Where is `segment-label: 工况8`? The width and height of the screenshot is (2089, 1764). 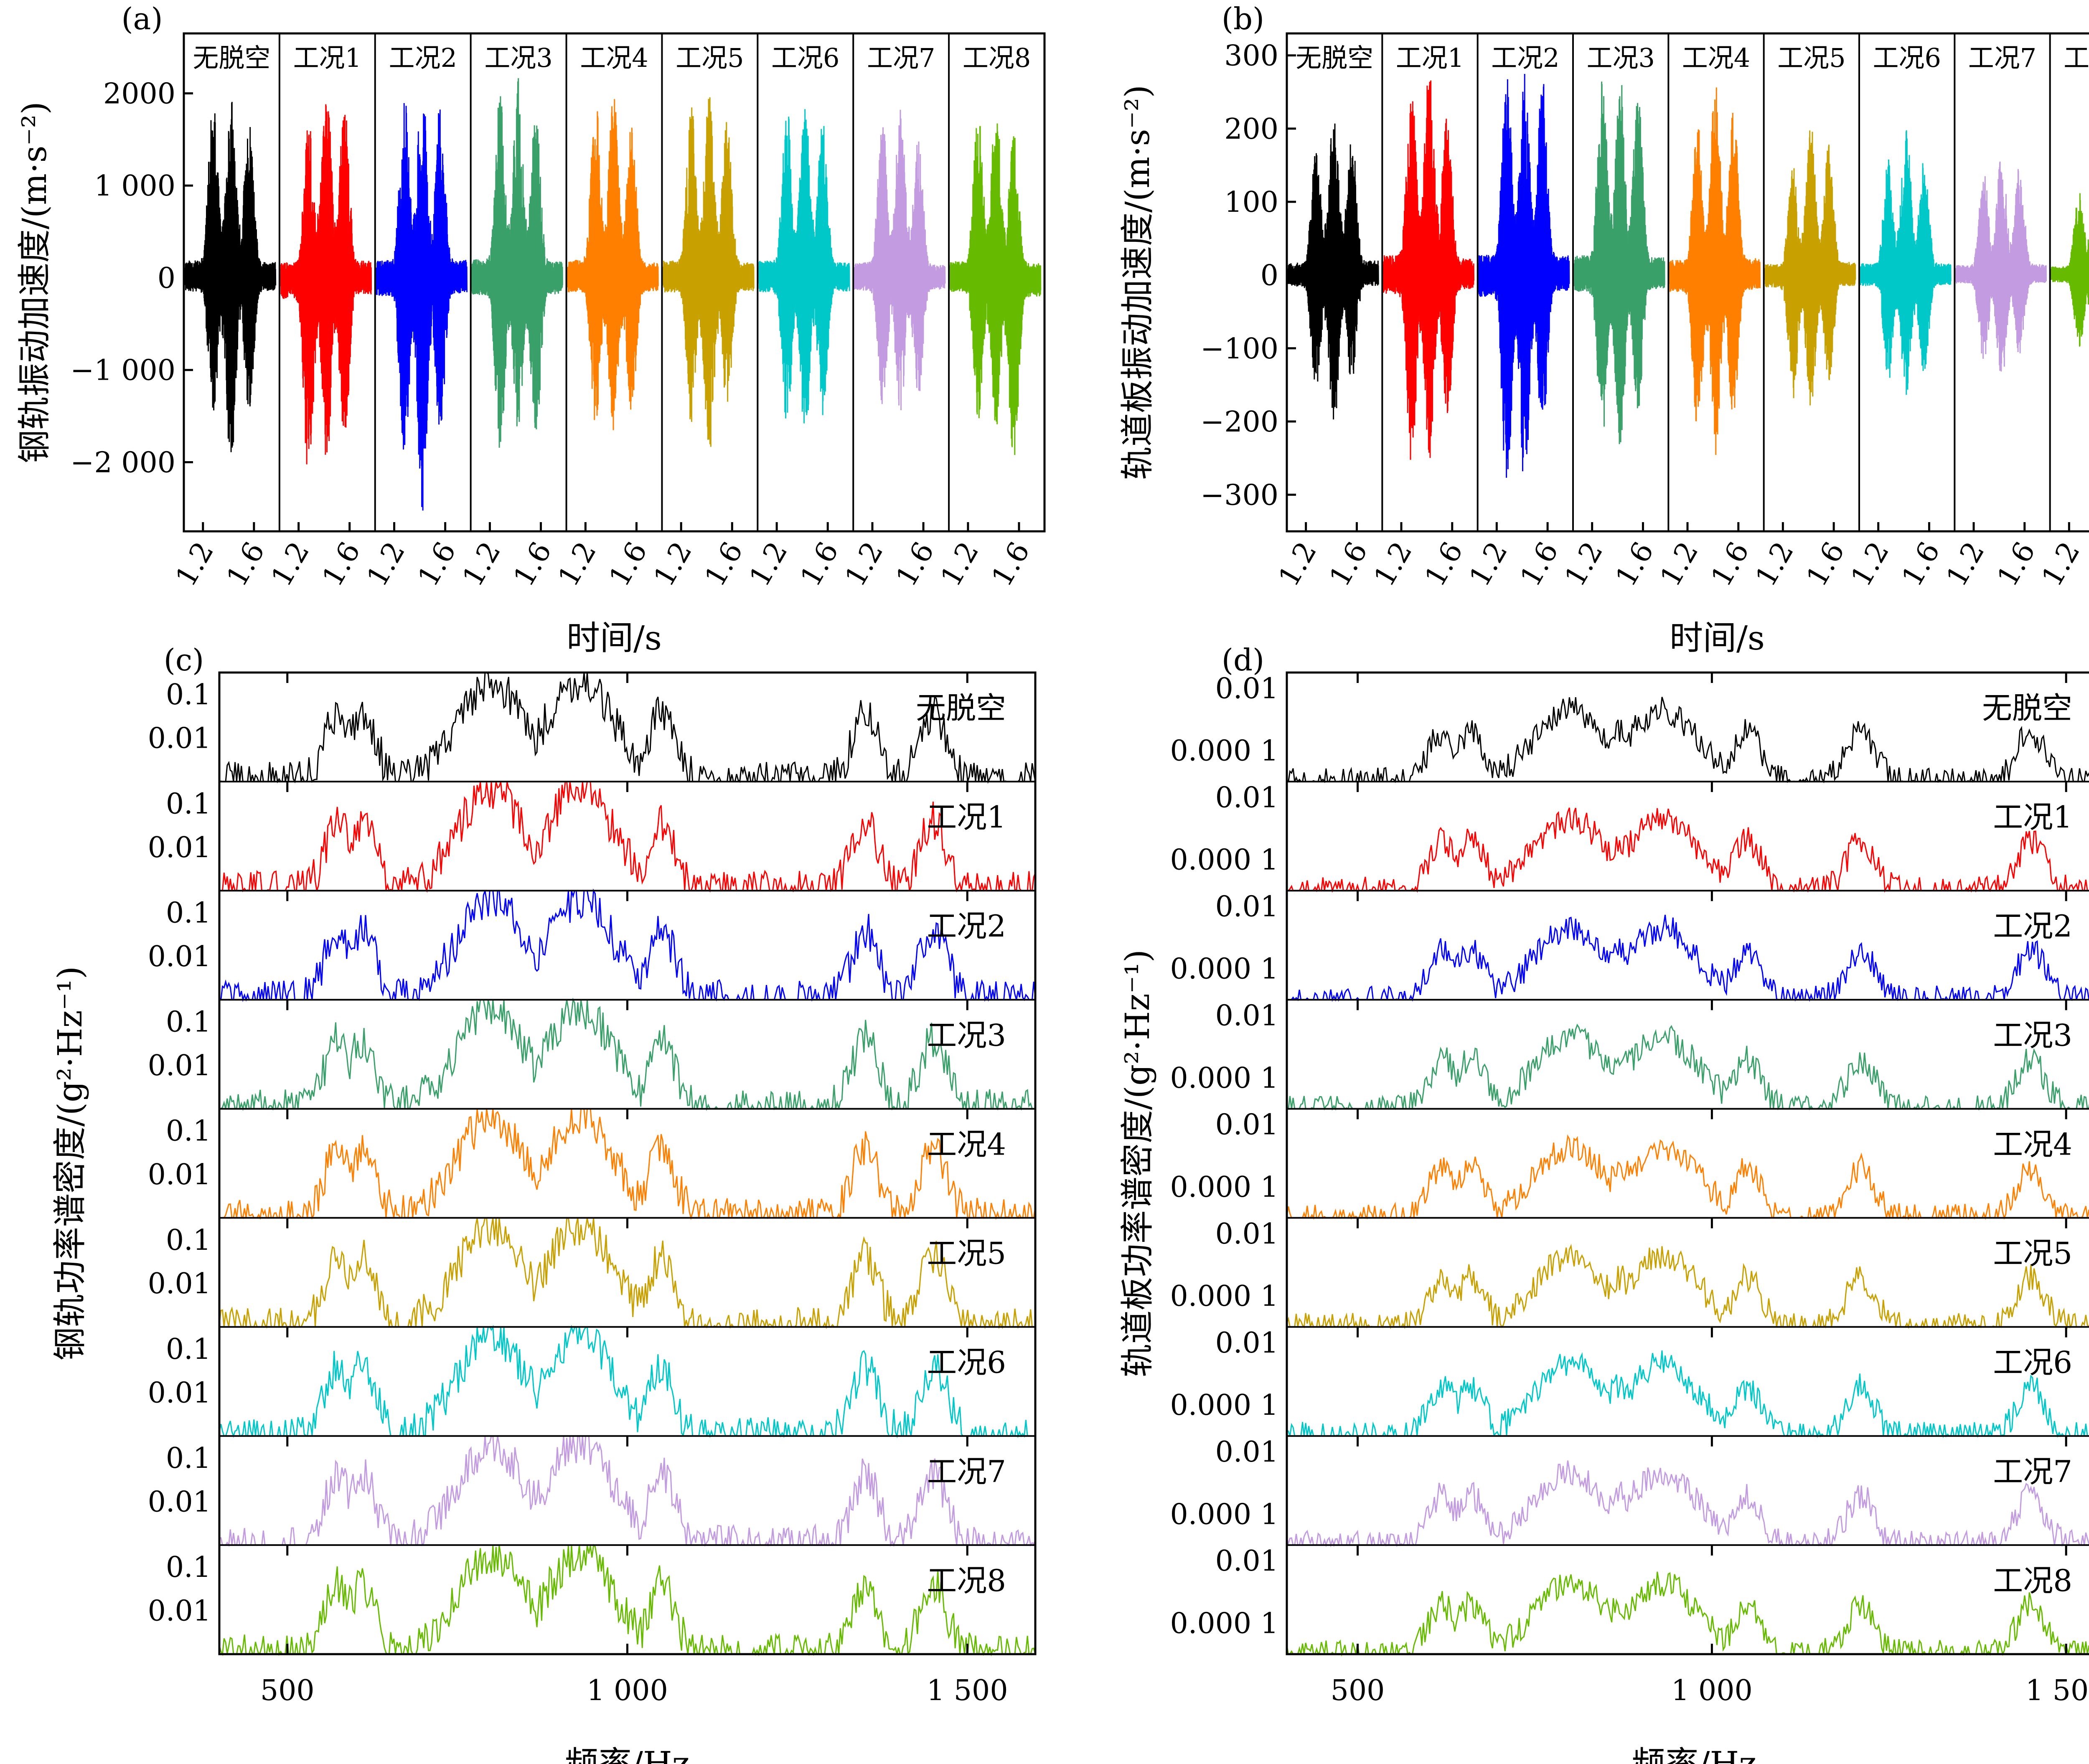
segment-label: 工况8 is located at coordinates (2076, 58).